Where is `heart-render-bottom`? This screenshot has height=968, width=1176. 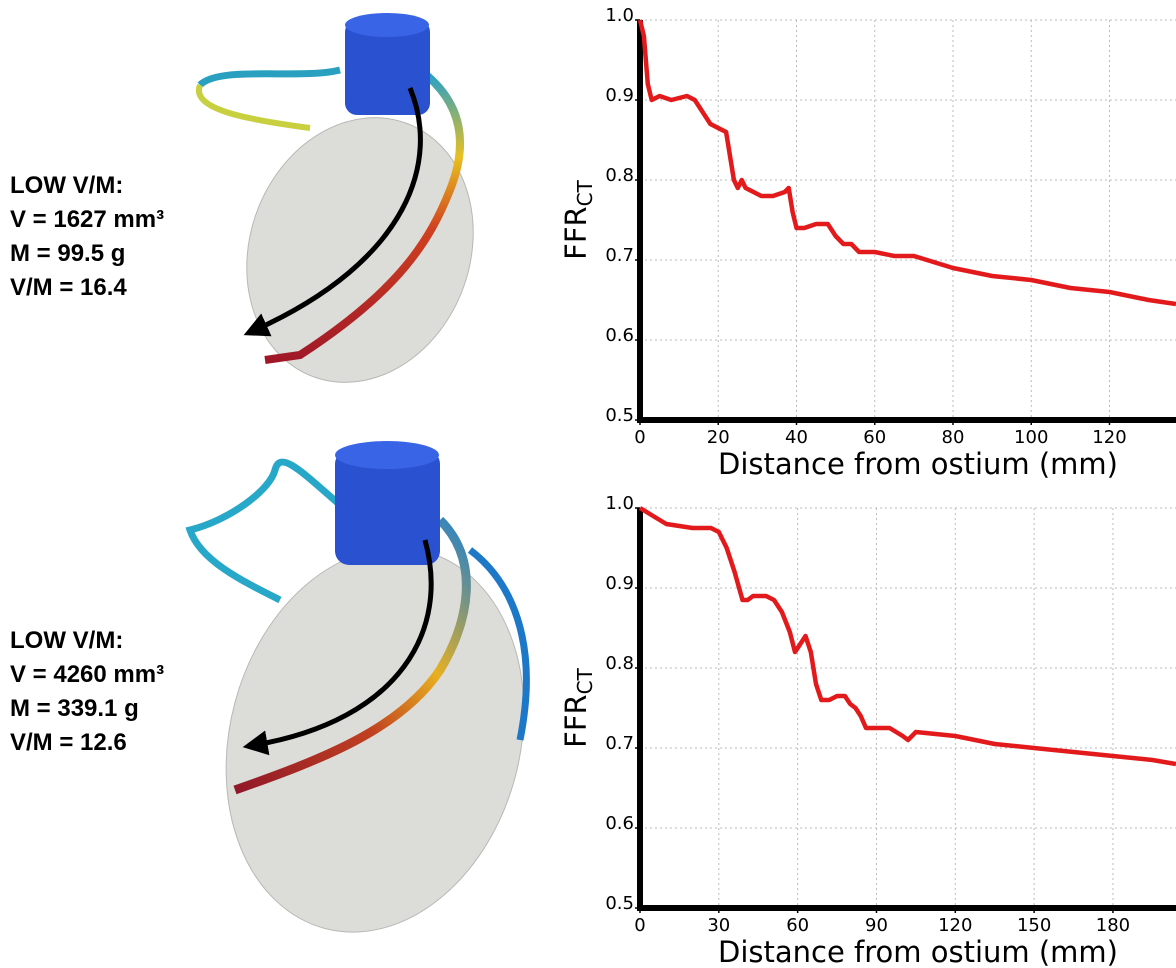 heart-render-bottom is located at coordinates (357, 687).